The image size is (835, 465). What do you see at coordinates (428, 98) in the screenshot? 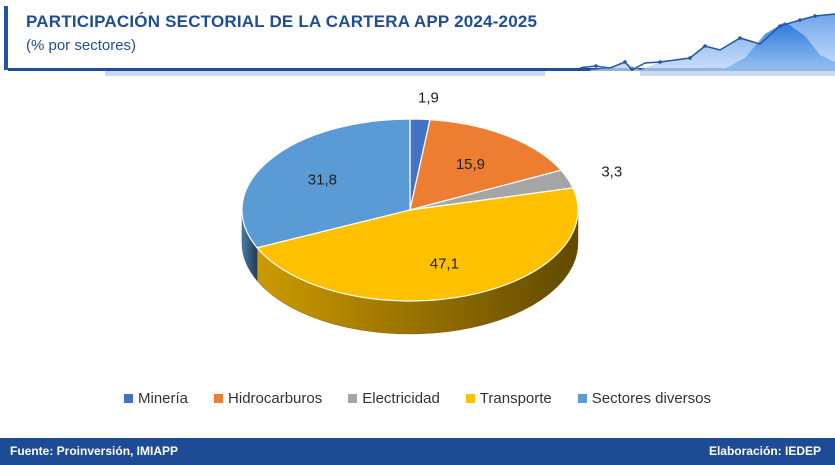
I see `data-label-Minería: 1,9` at bounding box center [428, 98].